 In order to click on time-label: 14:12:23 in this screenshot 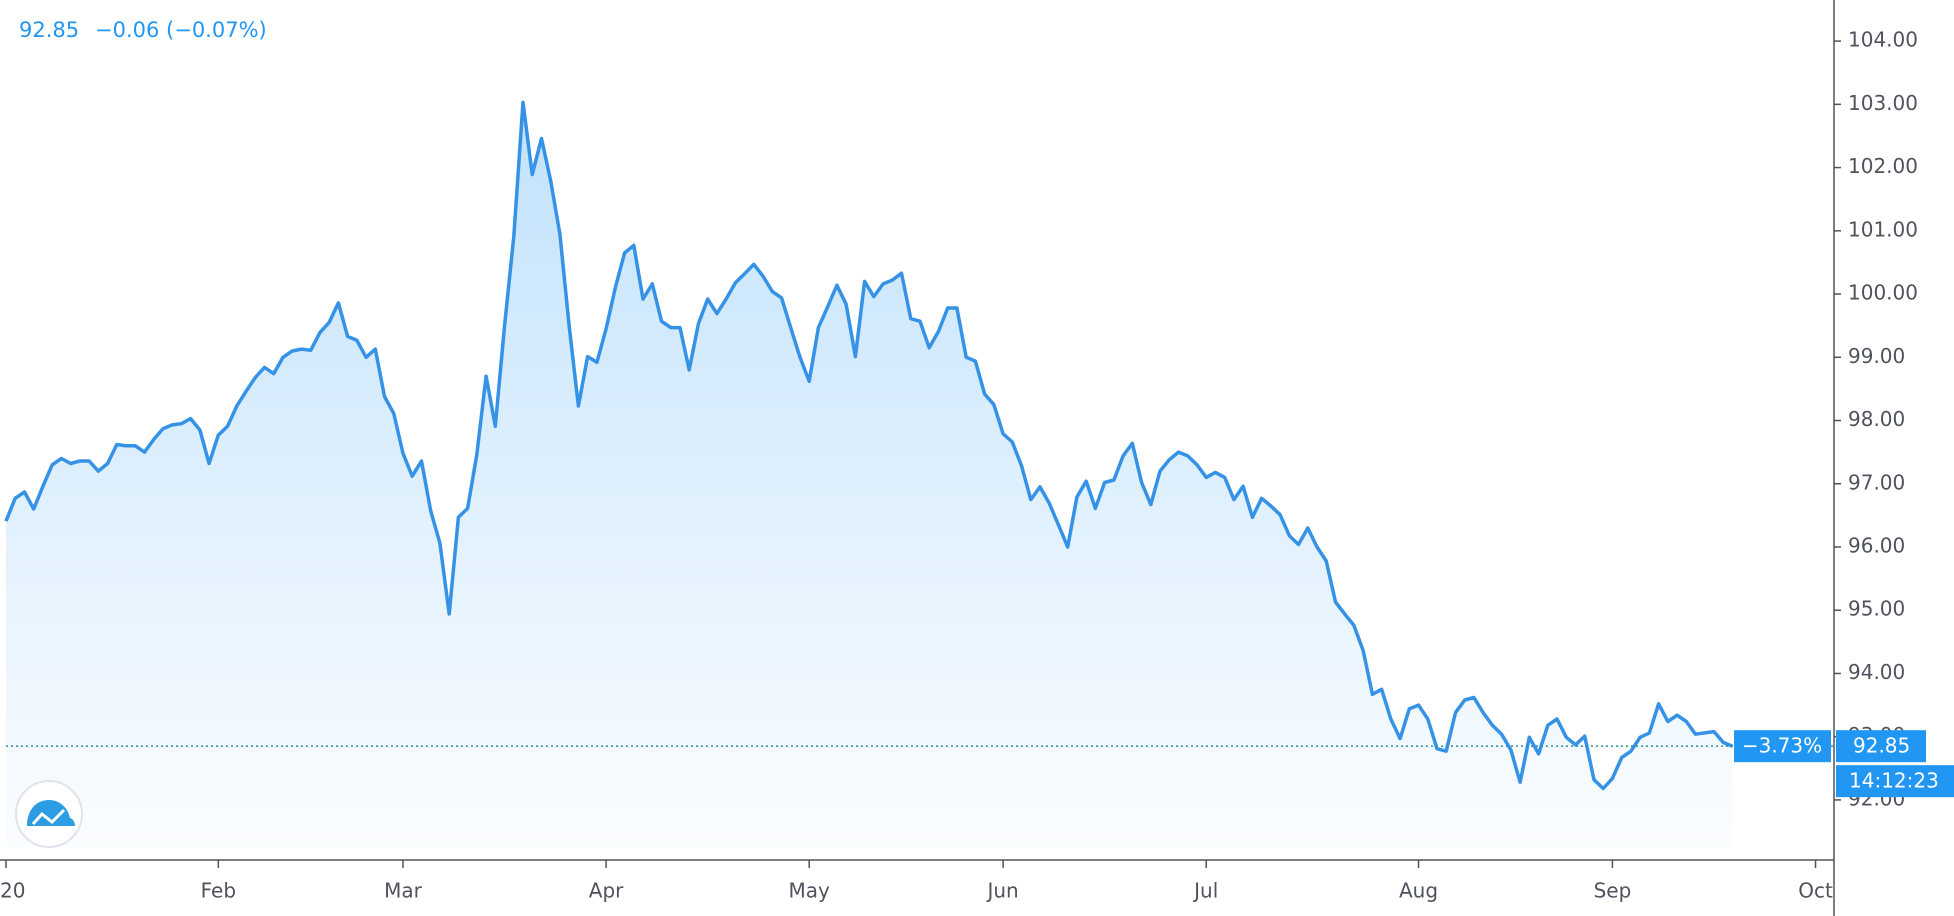, I will do `click(1894, 781)`.